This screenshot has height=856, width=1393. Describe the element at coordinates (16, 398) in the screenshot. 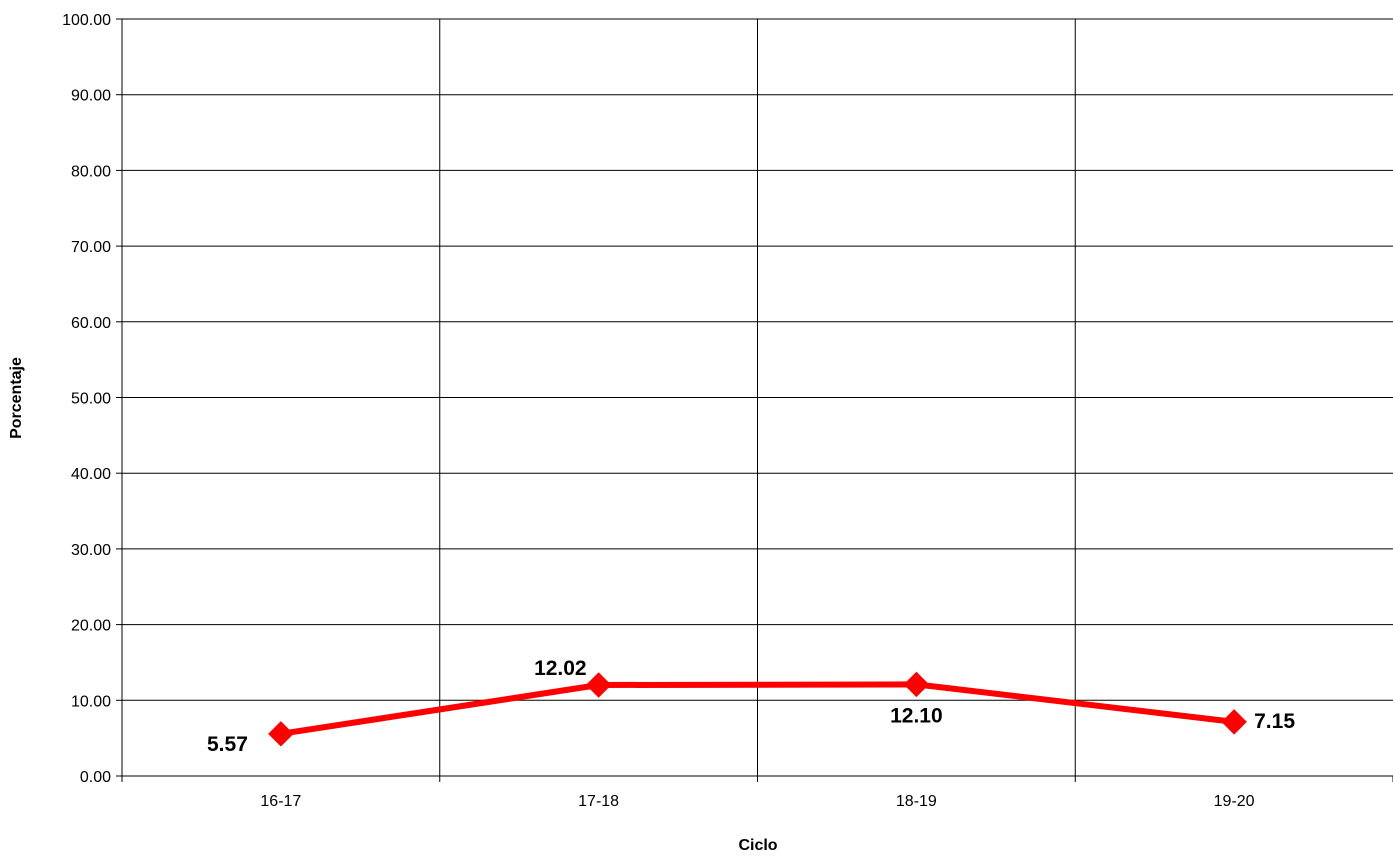

I see `y-axis-title: Porcentaje` at that location.